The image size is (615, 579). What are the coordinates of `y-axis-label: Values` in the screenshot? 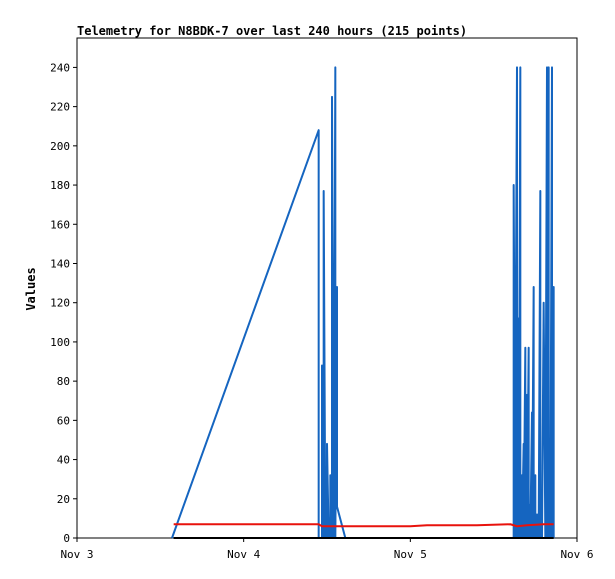 It's located at (31, 288).